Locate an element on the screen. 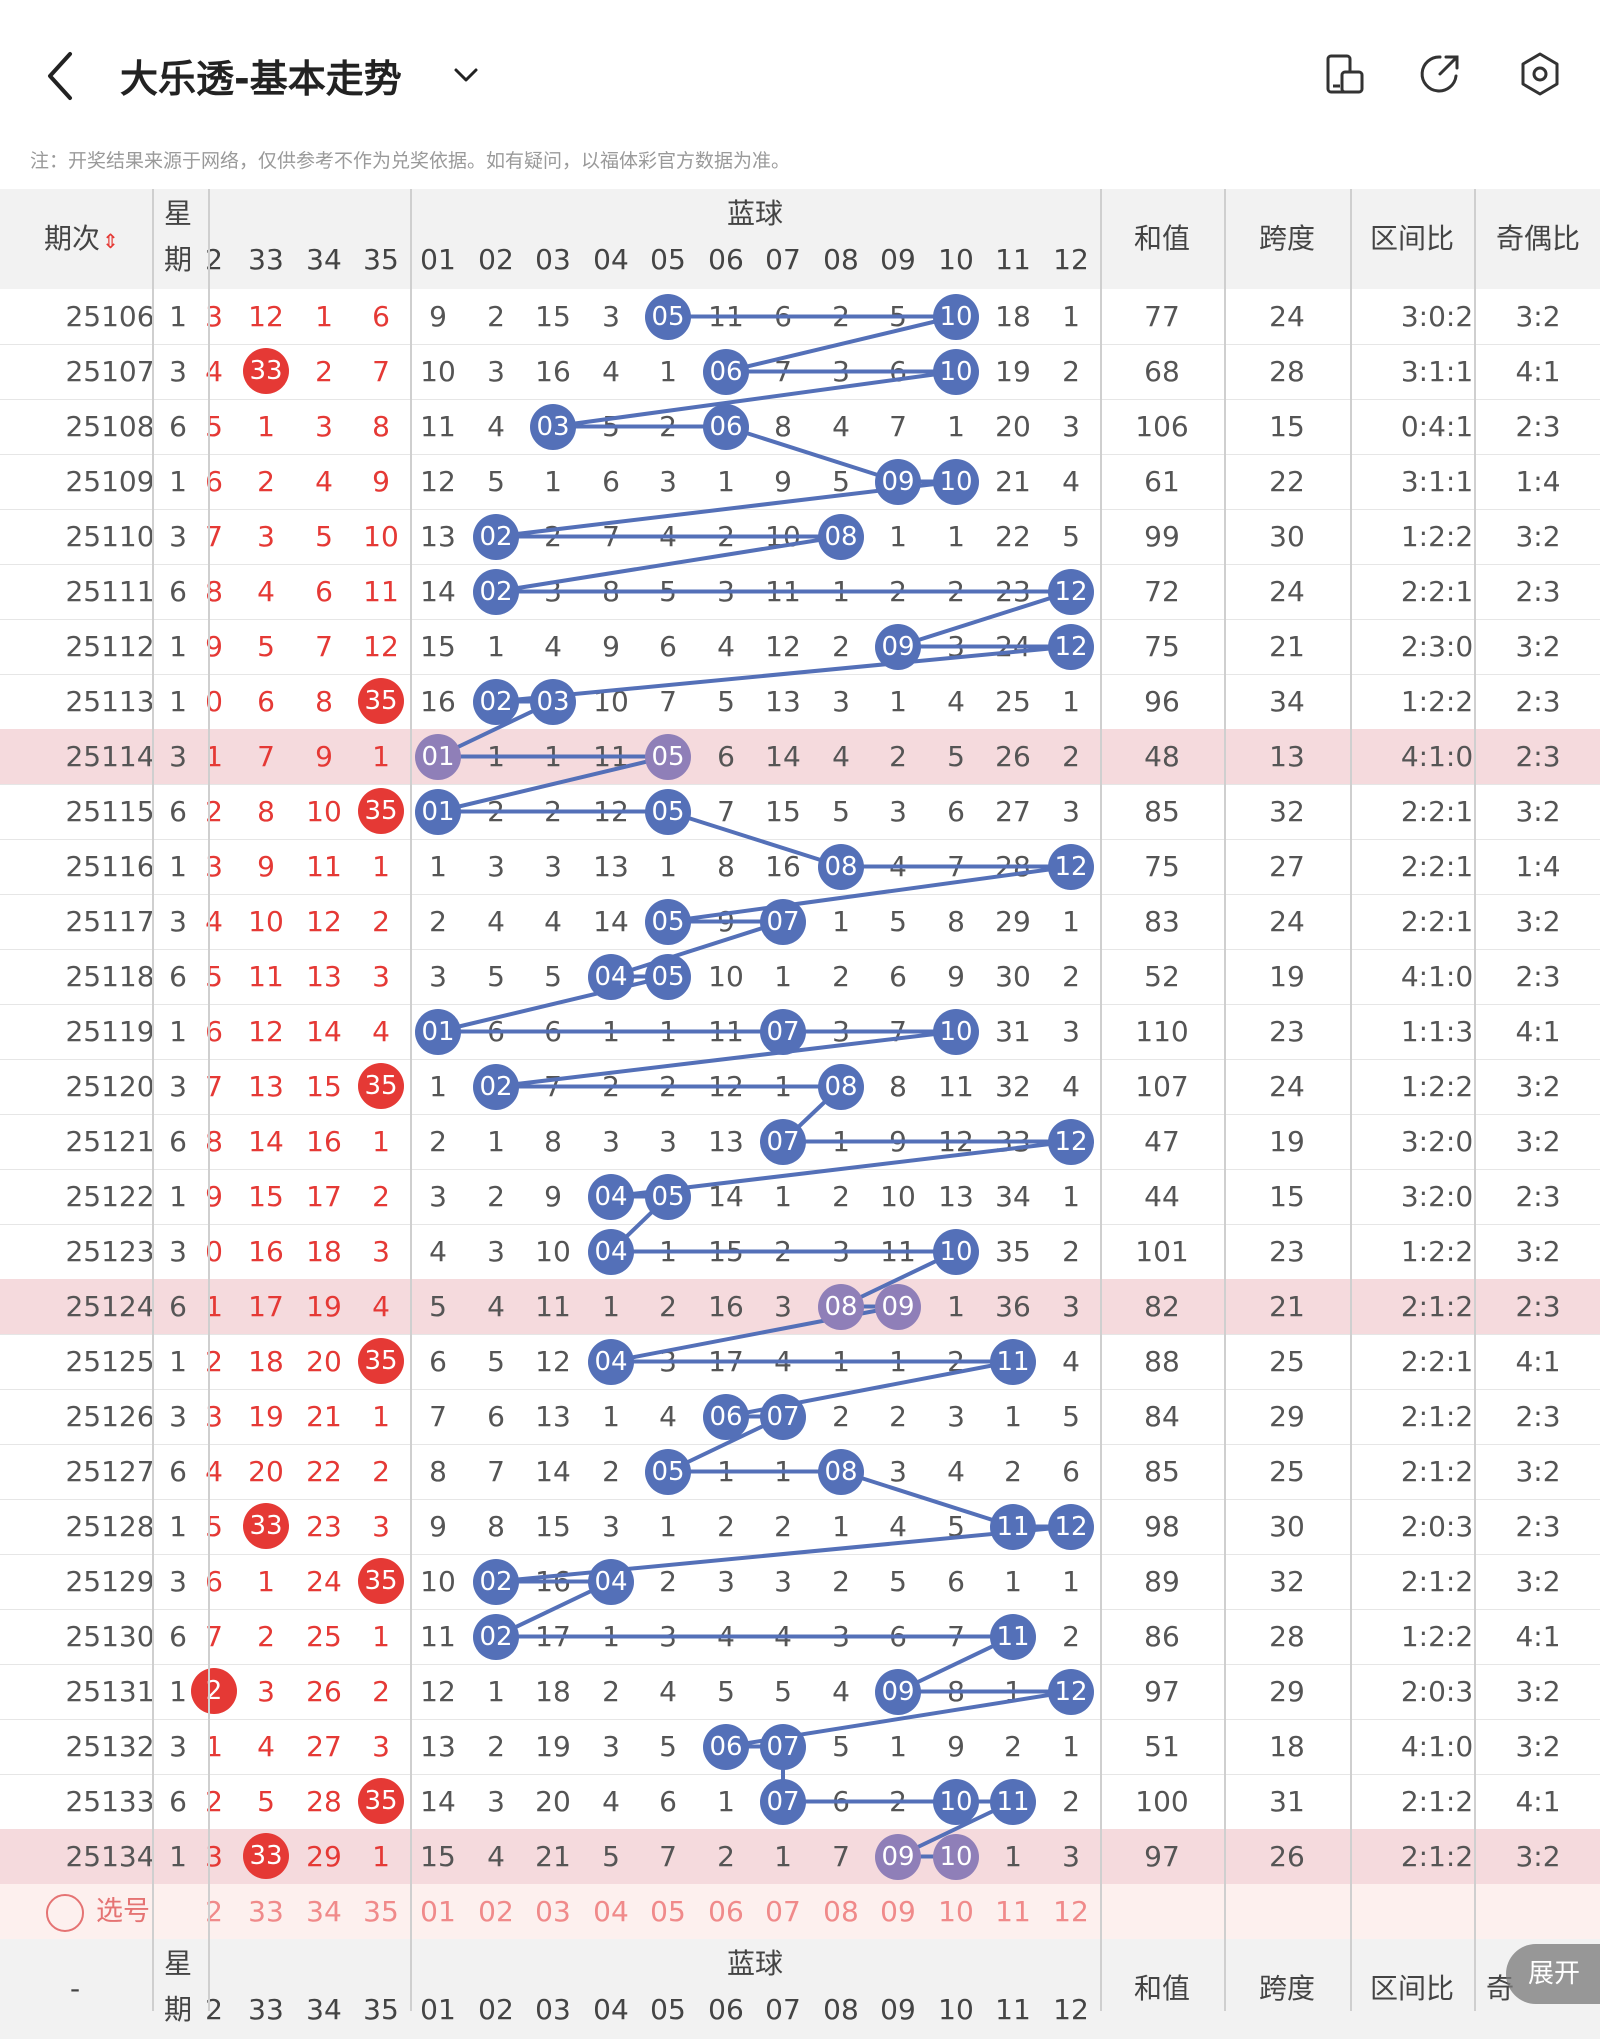 The width and height of the screenshot is (1600, 2039). blue-col-header: 05 is located at coordinates (668, 259).